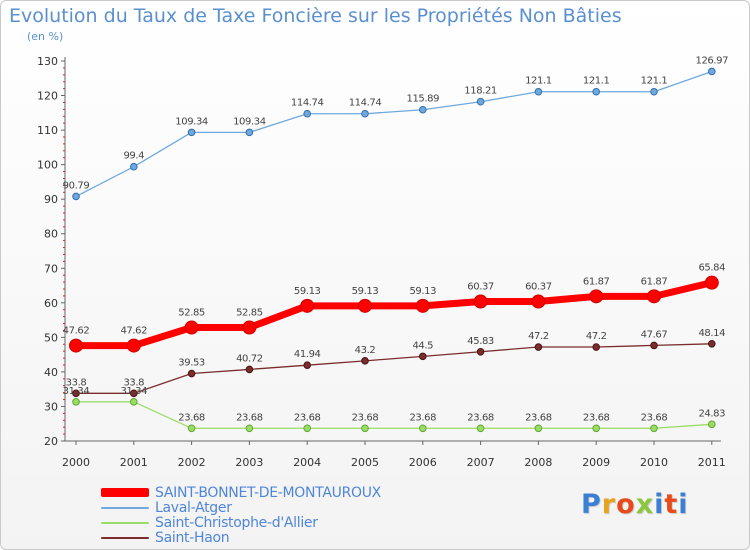  I want to click on x-tick-label: 2004, so click(307, 462).